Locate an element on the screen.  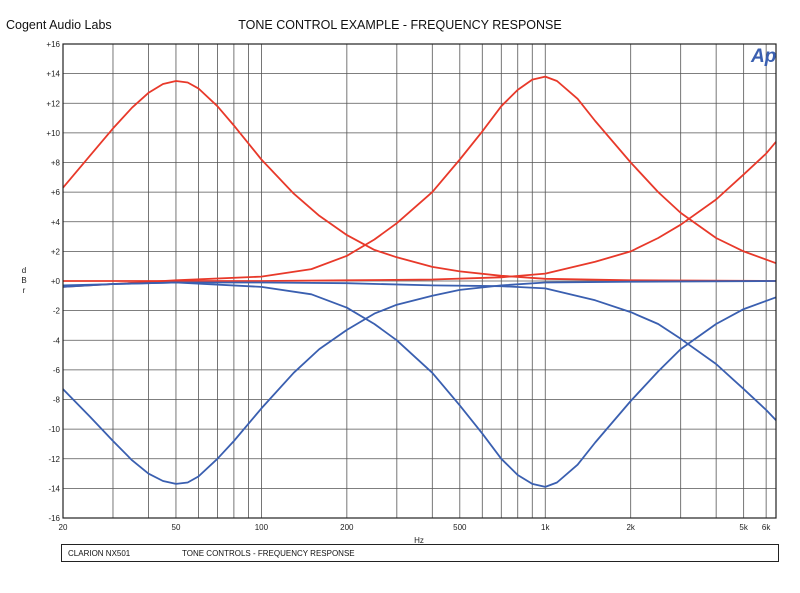
company-name: Cogent Audio Labs is located at coordinates (59, 25).